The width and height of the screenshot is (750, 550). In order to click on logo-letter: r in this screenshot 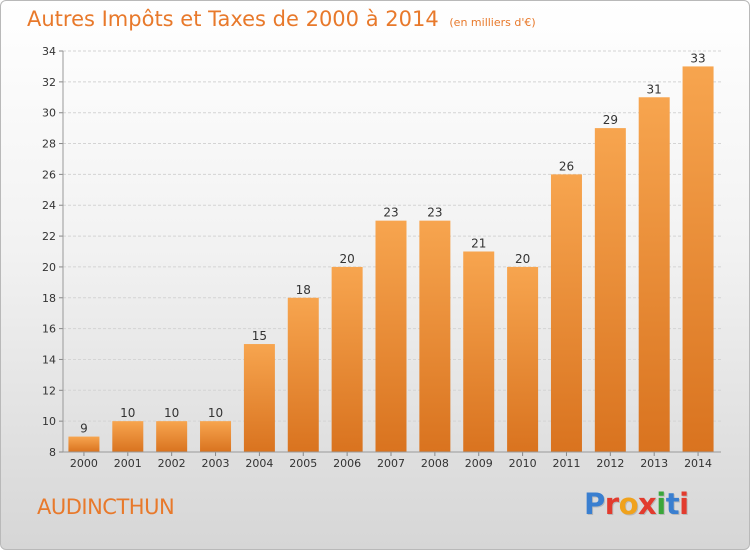, I will do `click(611, 504)`.